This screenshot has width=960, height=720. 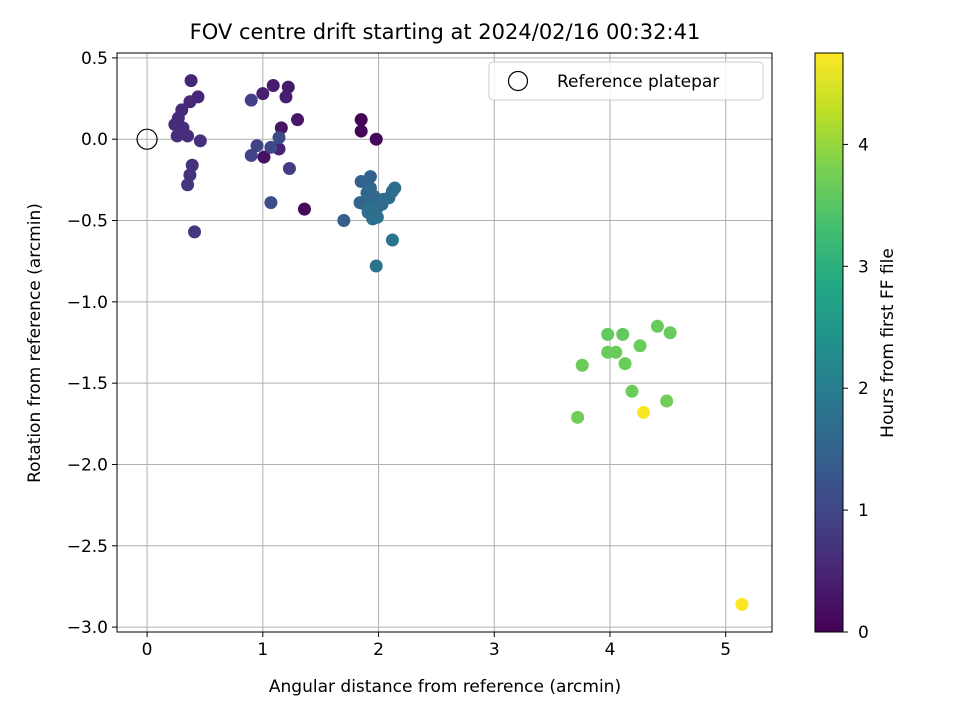 What do you see at coordinates (863, 267) in the screenshot?
I see `colorbar-tick-label: 3` at bounding box center [863, 267].